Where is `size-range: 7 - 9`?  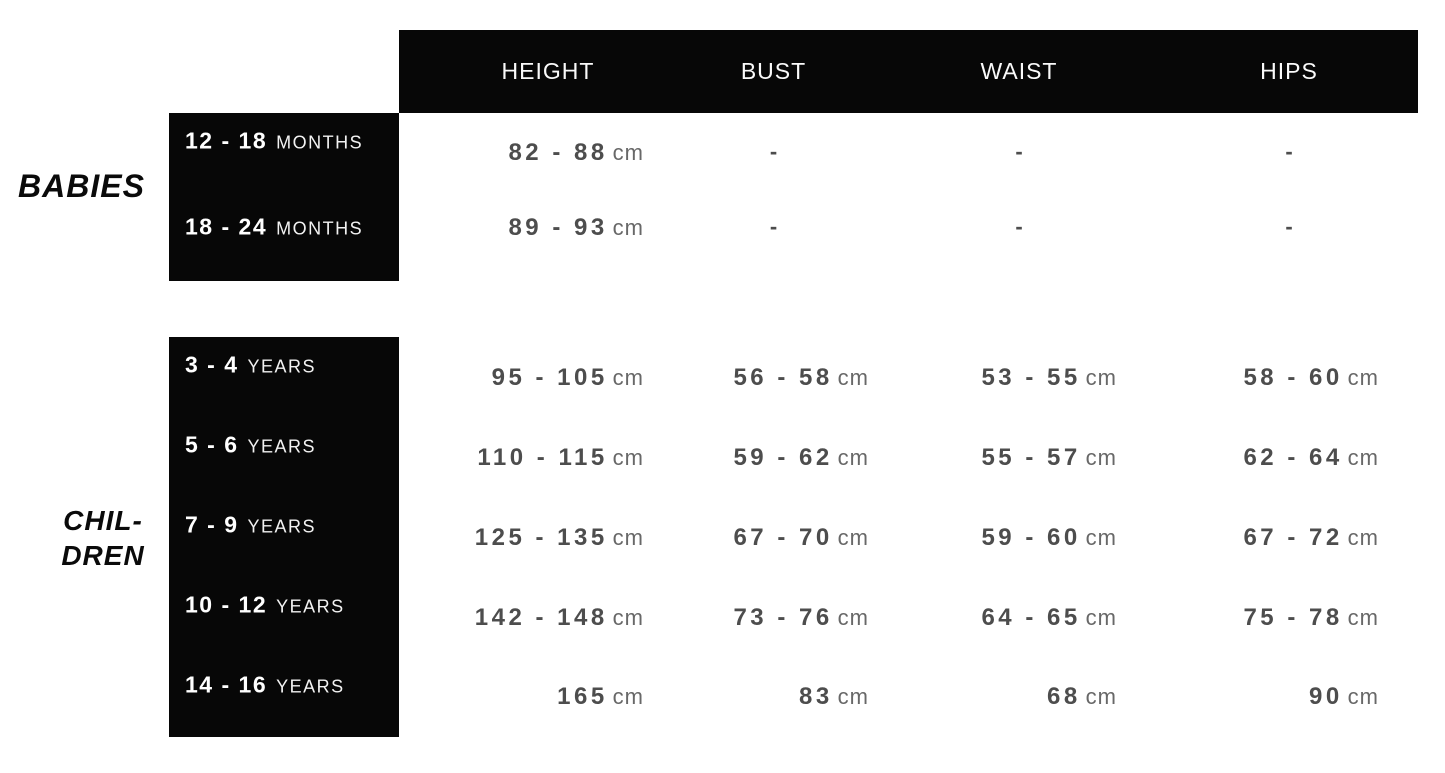
size-range: 7 - 9 is located at coordinates (212, 524).